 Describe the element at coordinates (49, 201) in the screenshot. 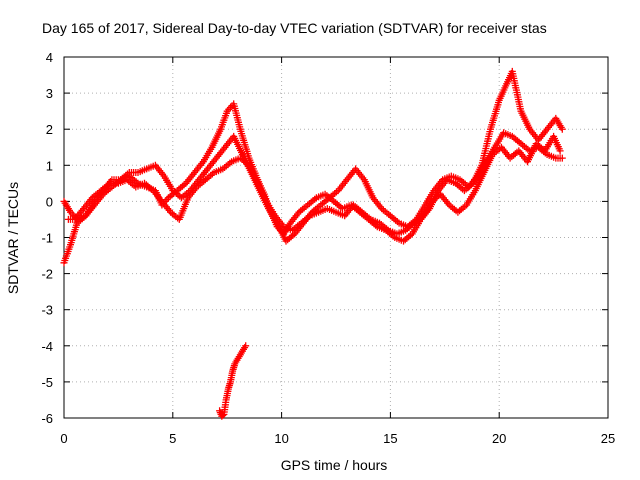

I see `y-tick-label: 0` at that location.